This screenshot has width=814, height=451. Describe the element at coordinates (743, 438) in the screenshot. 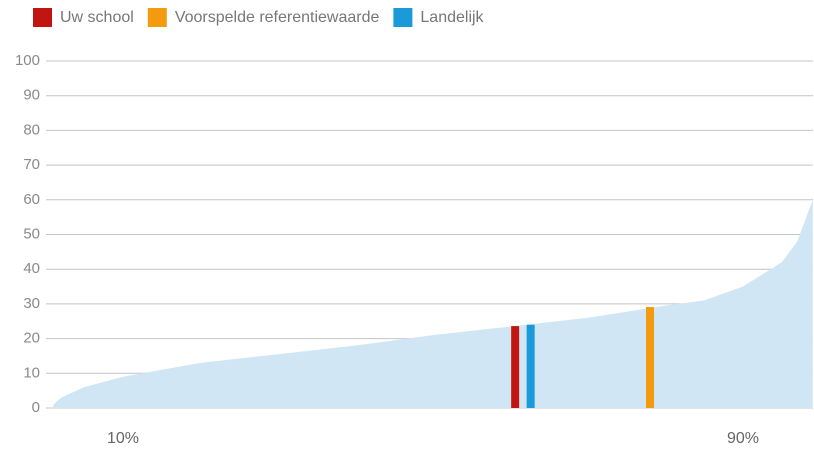

I see `x-tick-label: 90%` at that location.